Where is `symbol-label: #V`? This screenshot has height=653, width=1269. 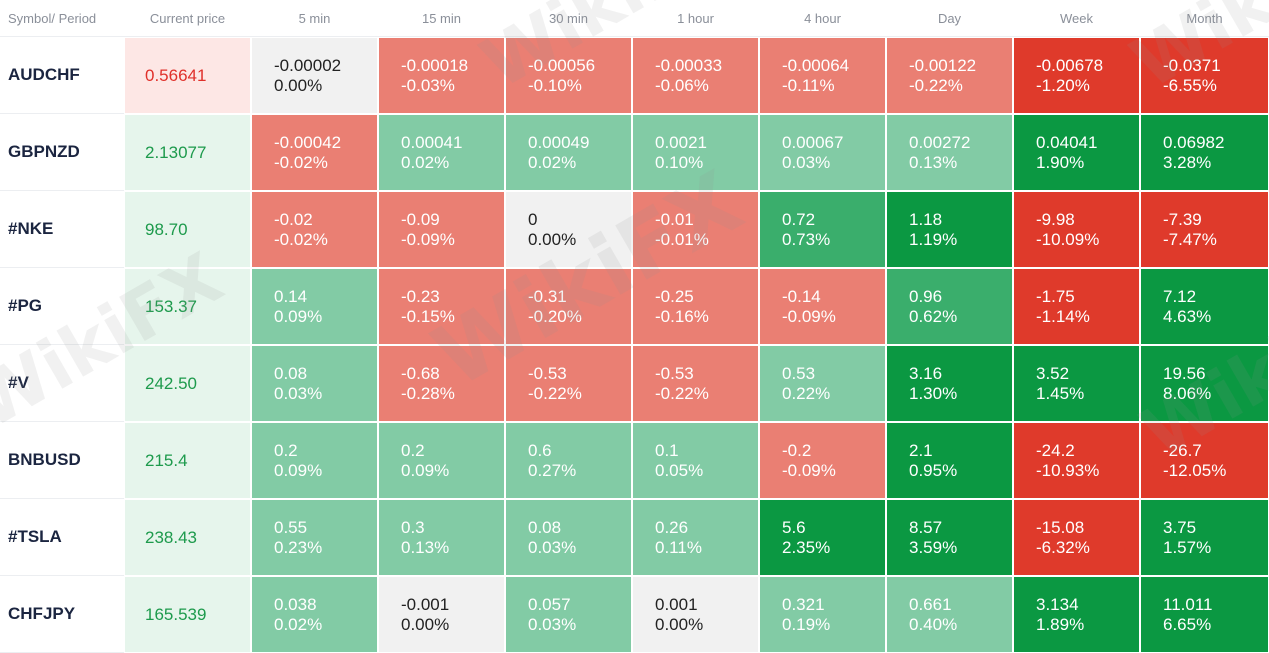
symbol-label: #V is located at coordinates (62, 383).